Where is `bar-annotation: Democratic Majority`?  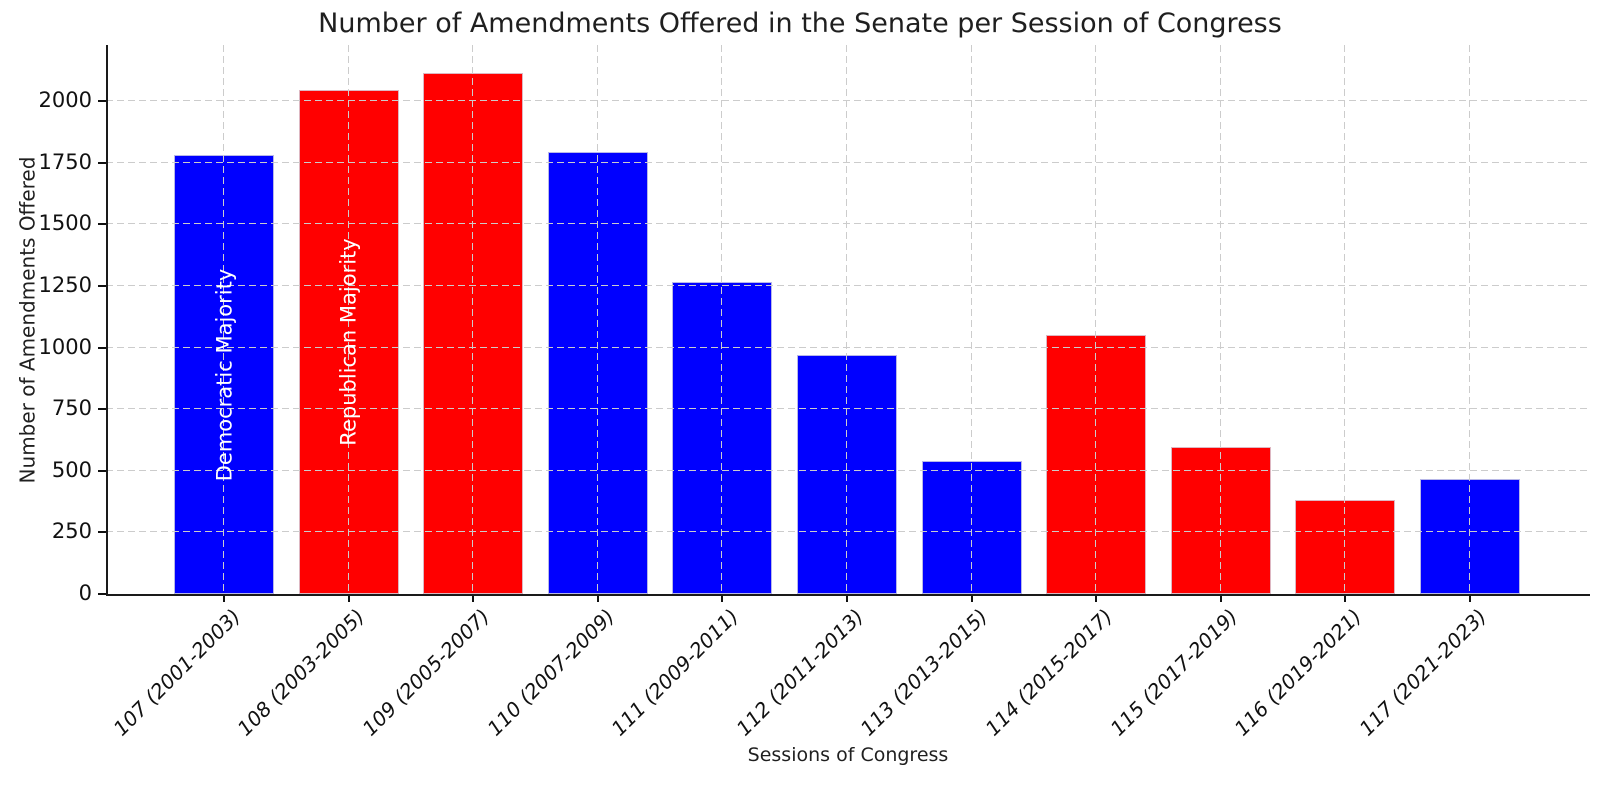 bar-annotation: Democratic Majority is located at coordinates (224, 374).